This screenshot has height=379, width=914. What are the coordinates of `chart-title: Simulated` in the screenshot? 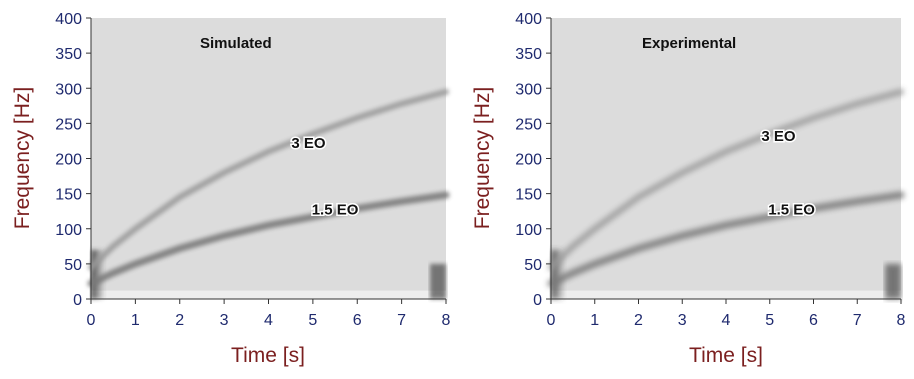 It's located at (236, 43).